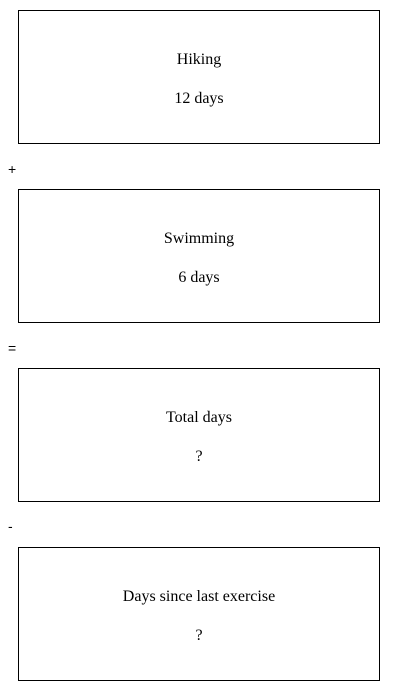 This screenshot has width=400, height=693. What do you see at coordinates (199, 277) in the screenshot?
I see `swimming-days-value: 6 days` at bounding box center [199, 277].